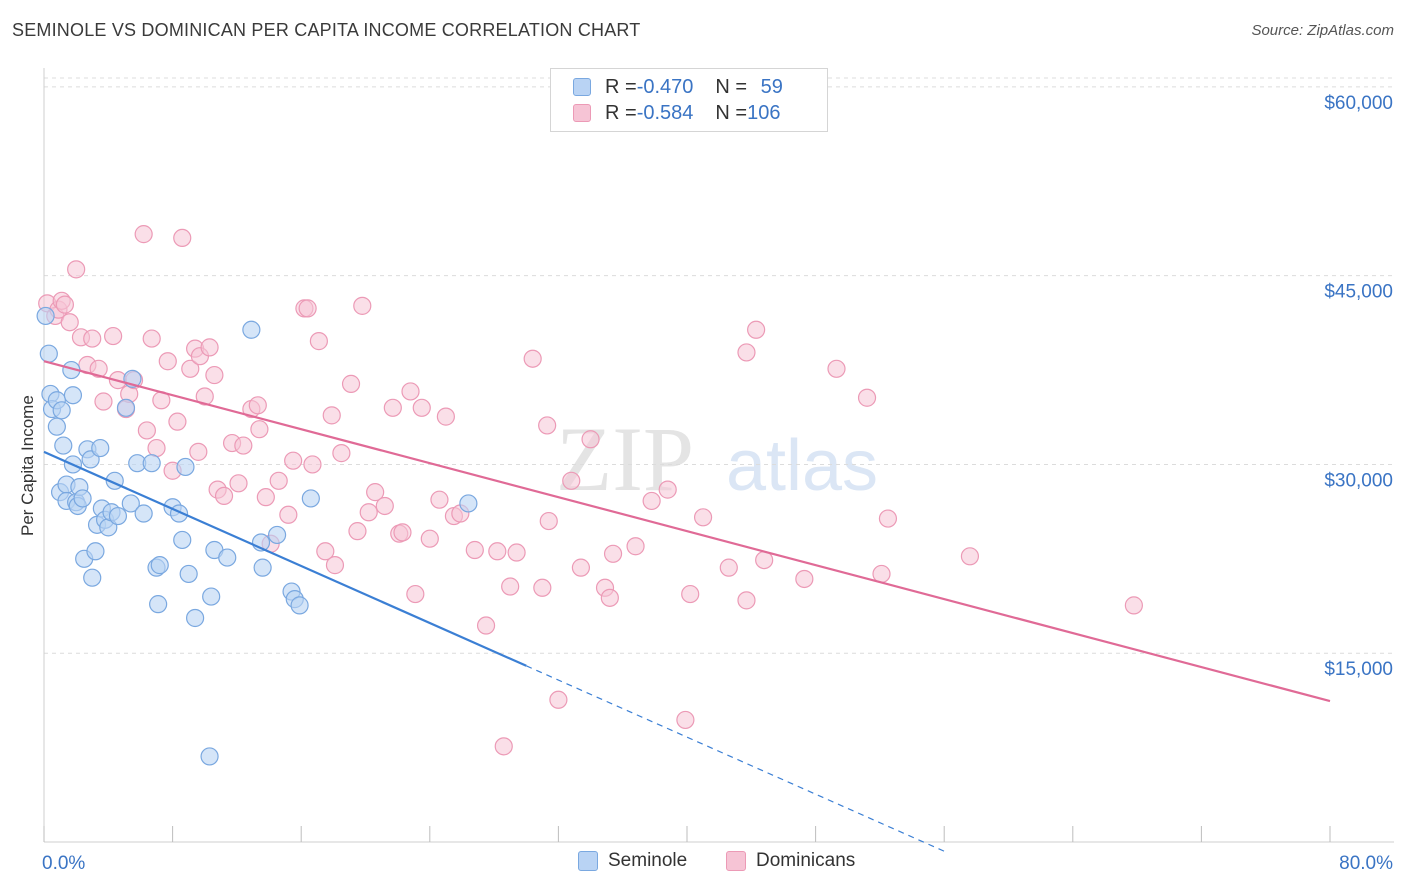 The image size is (1406, 892). What do you see at coordinates (582, 87) in the screenshot?
I see `seminole-swatch` at bounding box center [582, 87].